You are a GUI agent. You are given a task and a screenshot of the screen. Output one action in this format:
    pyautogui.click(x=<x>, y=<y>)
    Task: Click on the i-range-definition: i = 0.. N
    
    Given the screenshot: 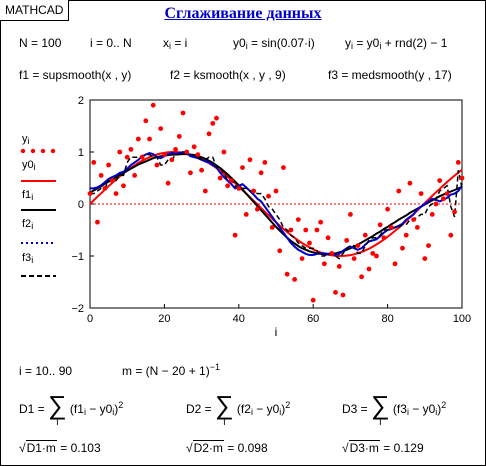 What is the action you would take?
    pyautogui.click(x=111, y=43)
    